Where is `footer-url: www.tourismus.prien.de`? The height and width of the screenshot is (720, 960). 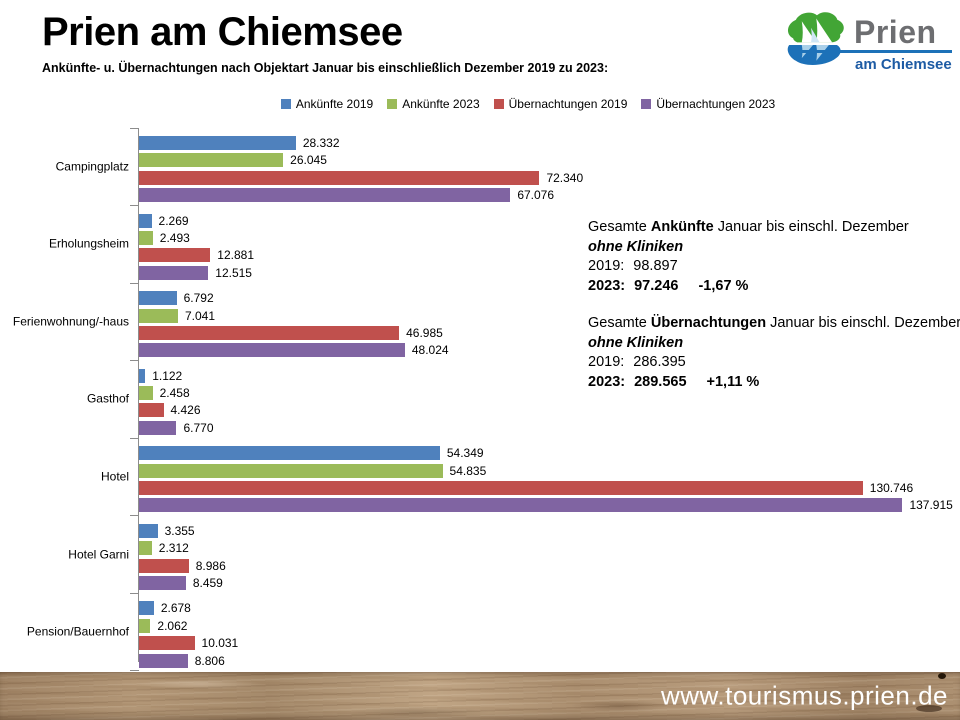
footer-url: www.tourismus.prien.de is located at coordinates (804, 695).